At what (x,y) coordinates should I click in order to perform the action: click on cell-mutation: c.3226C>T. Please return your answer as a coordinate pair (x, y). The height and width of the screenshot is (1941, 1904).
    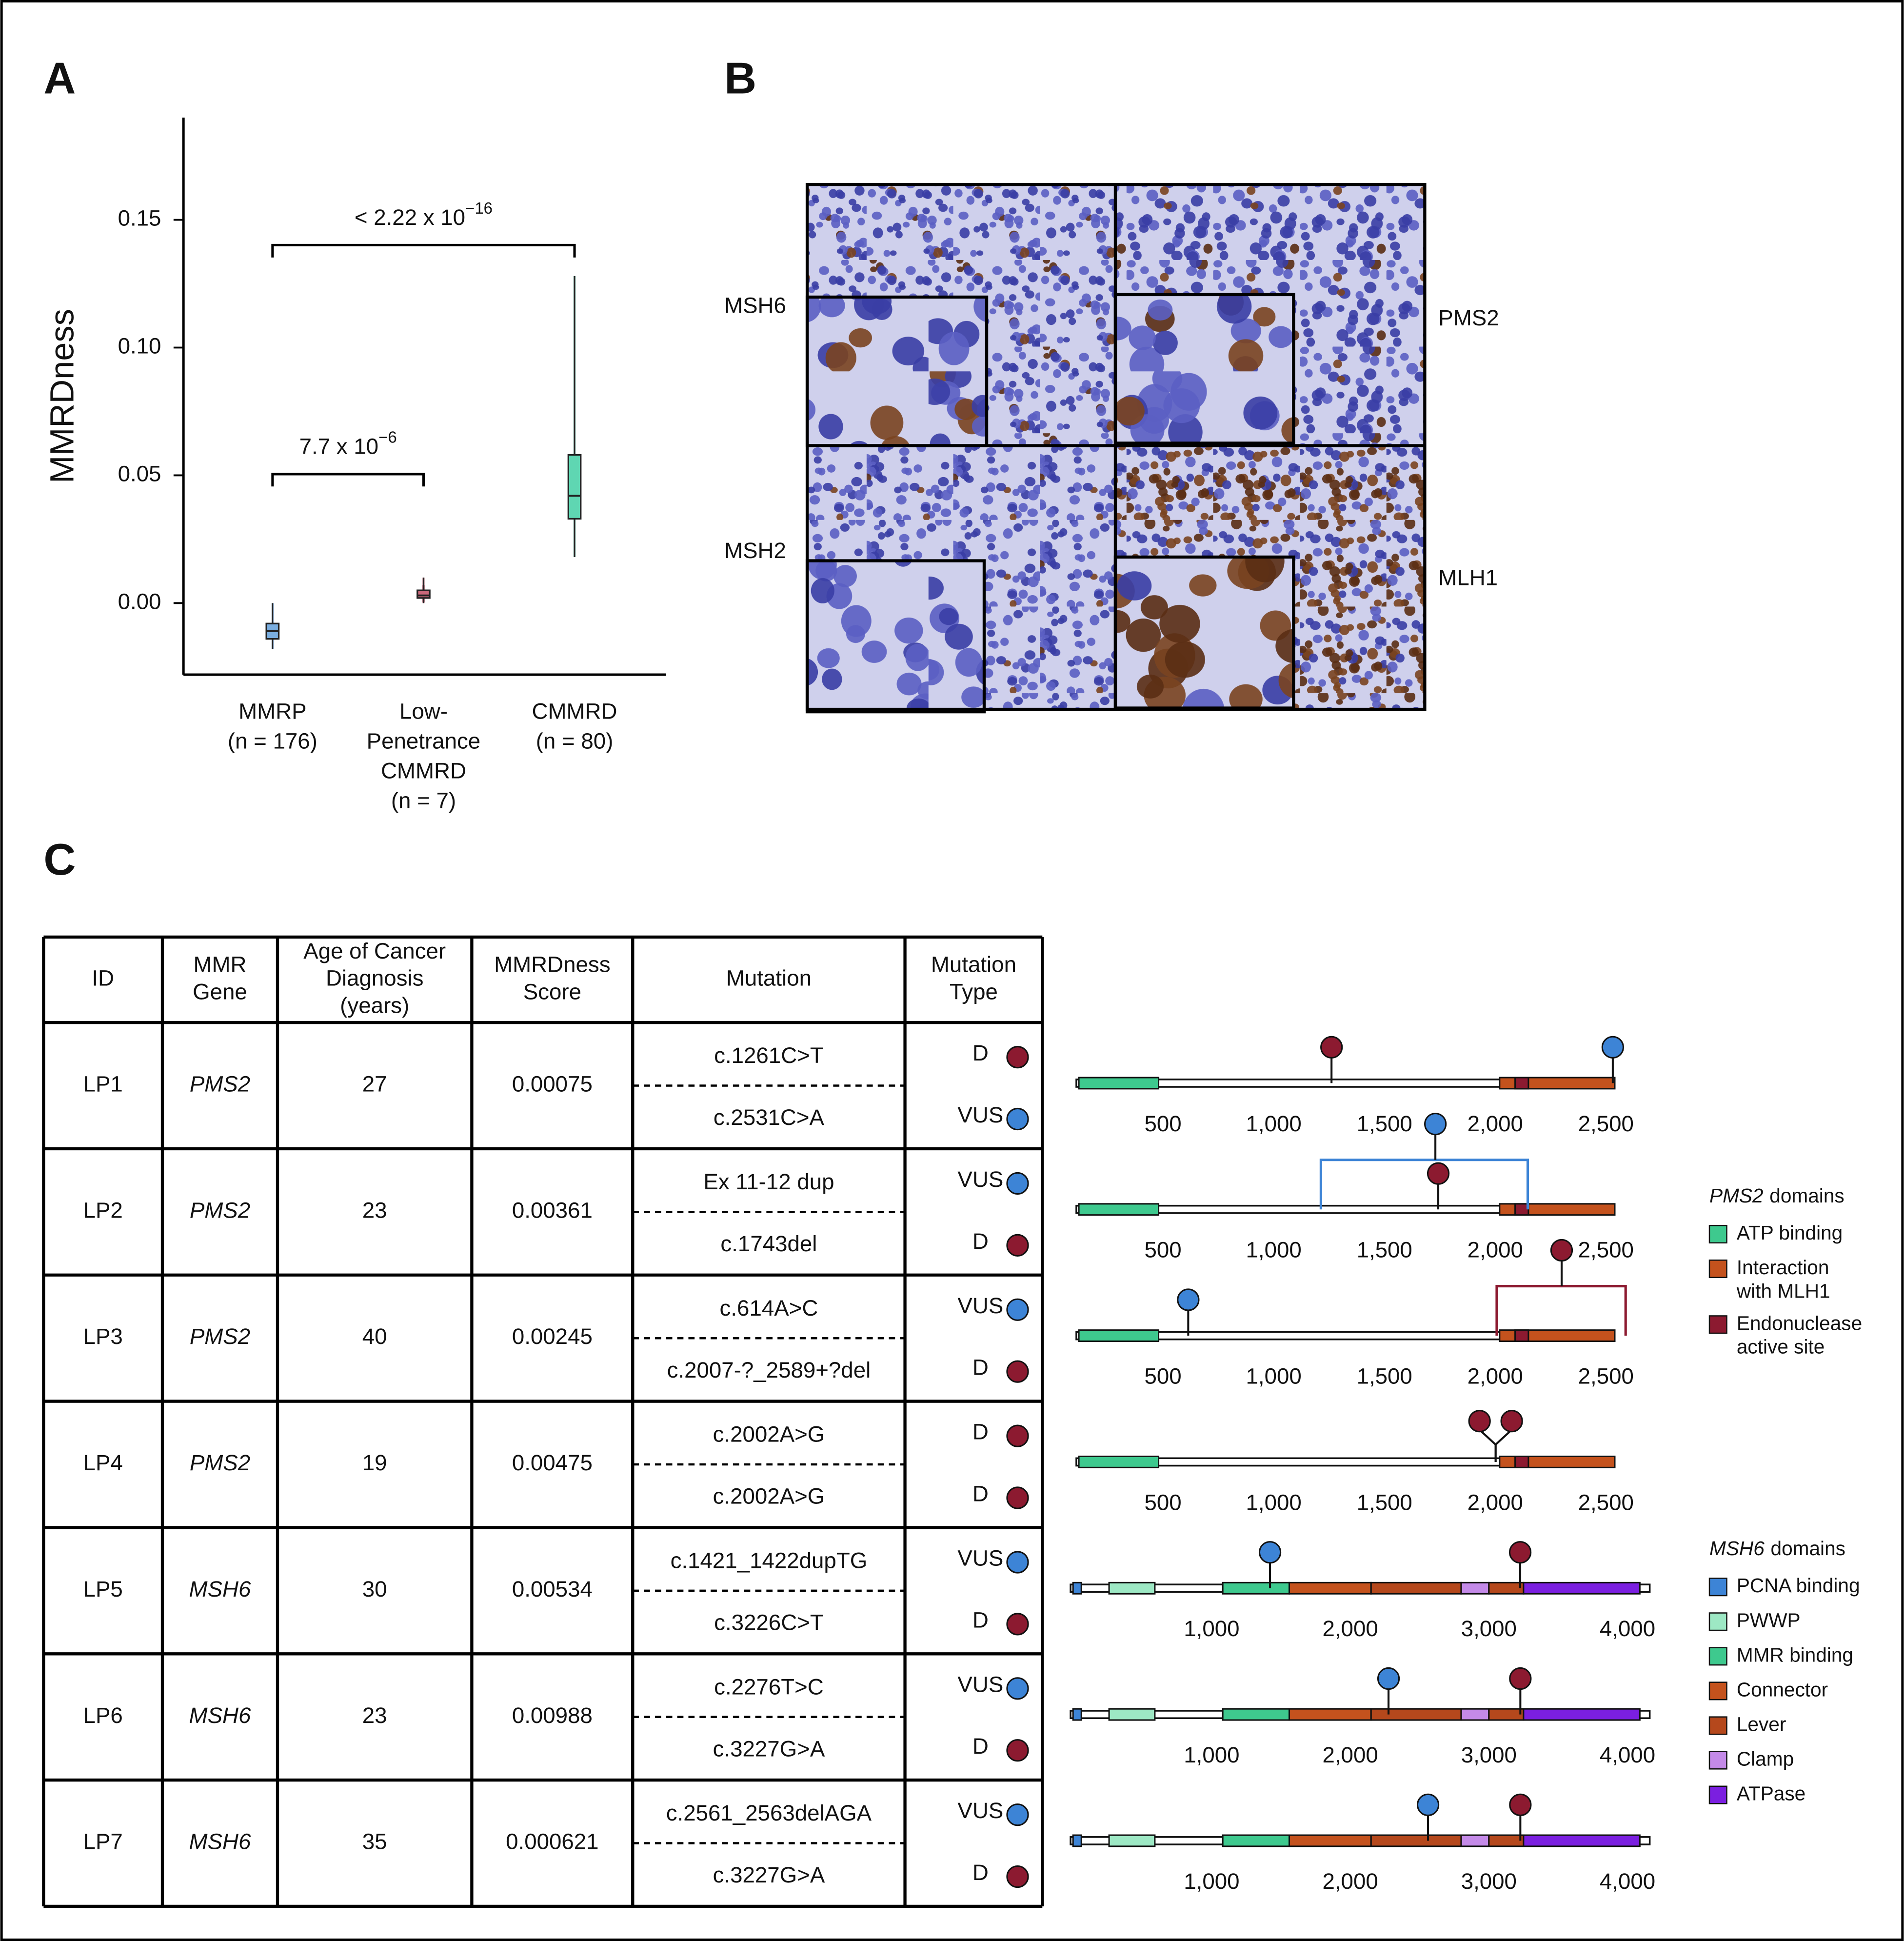
    Looking at the image, I should click on (769, 1623).